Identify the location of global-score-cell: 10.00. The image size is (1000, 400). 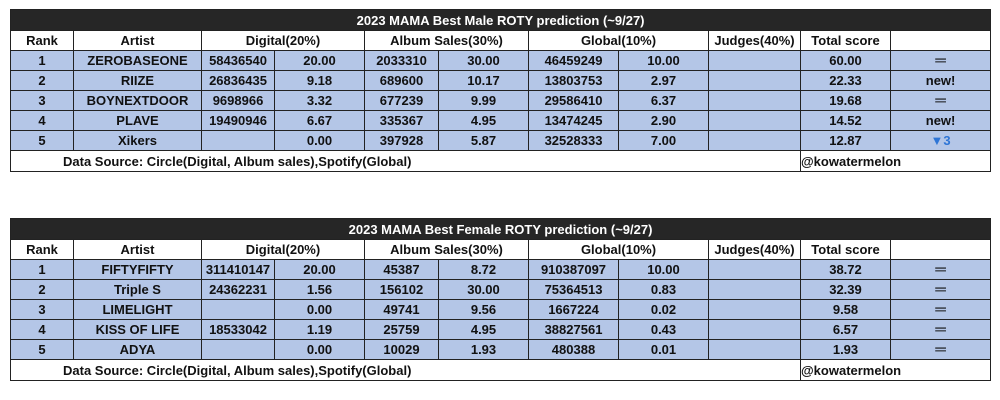
(663, 269).